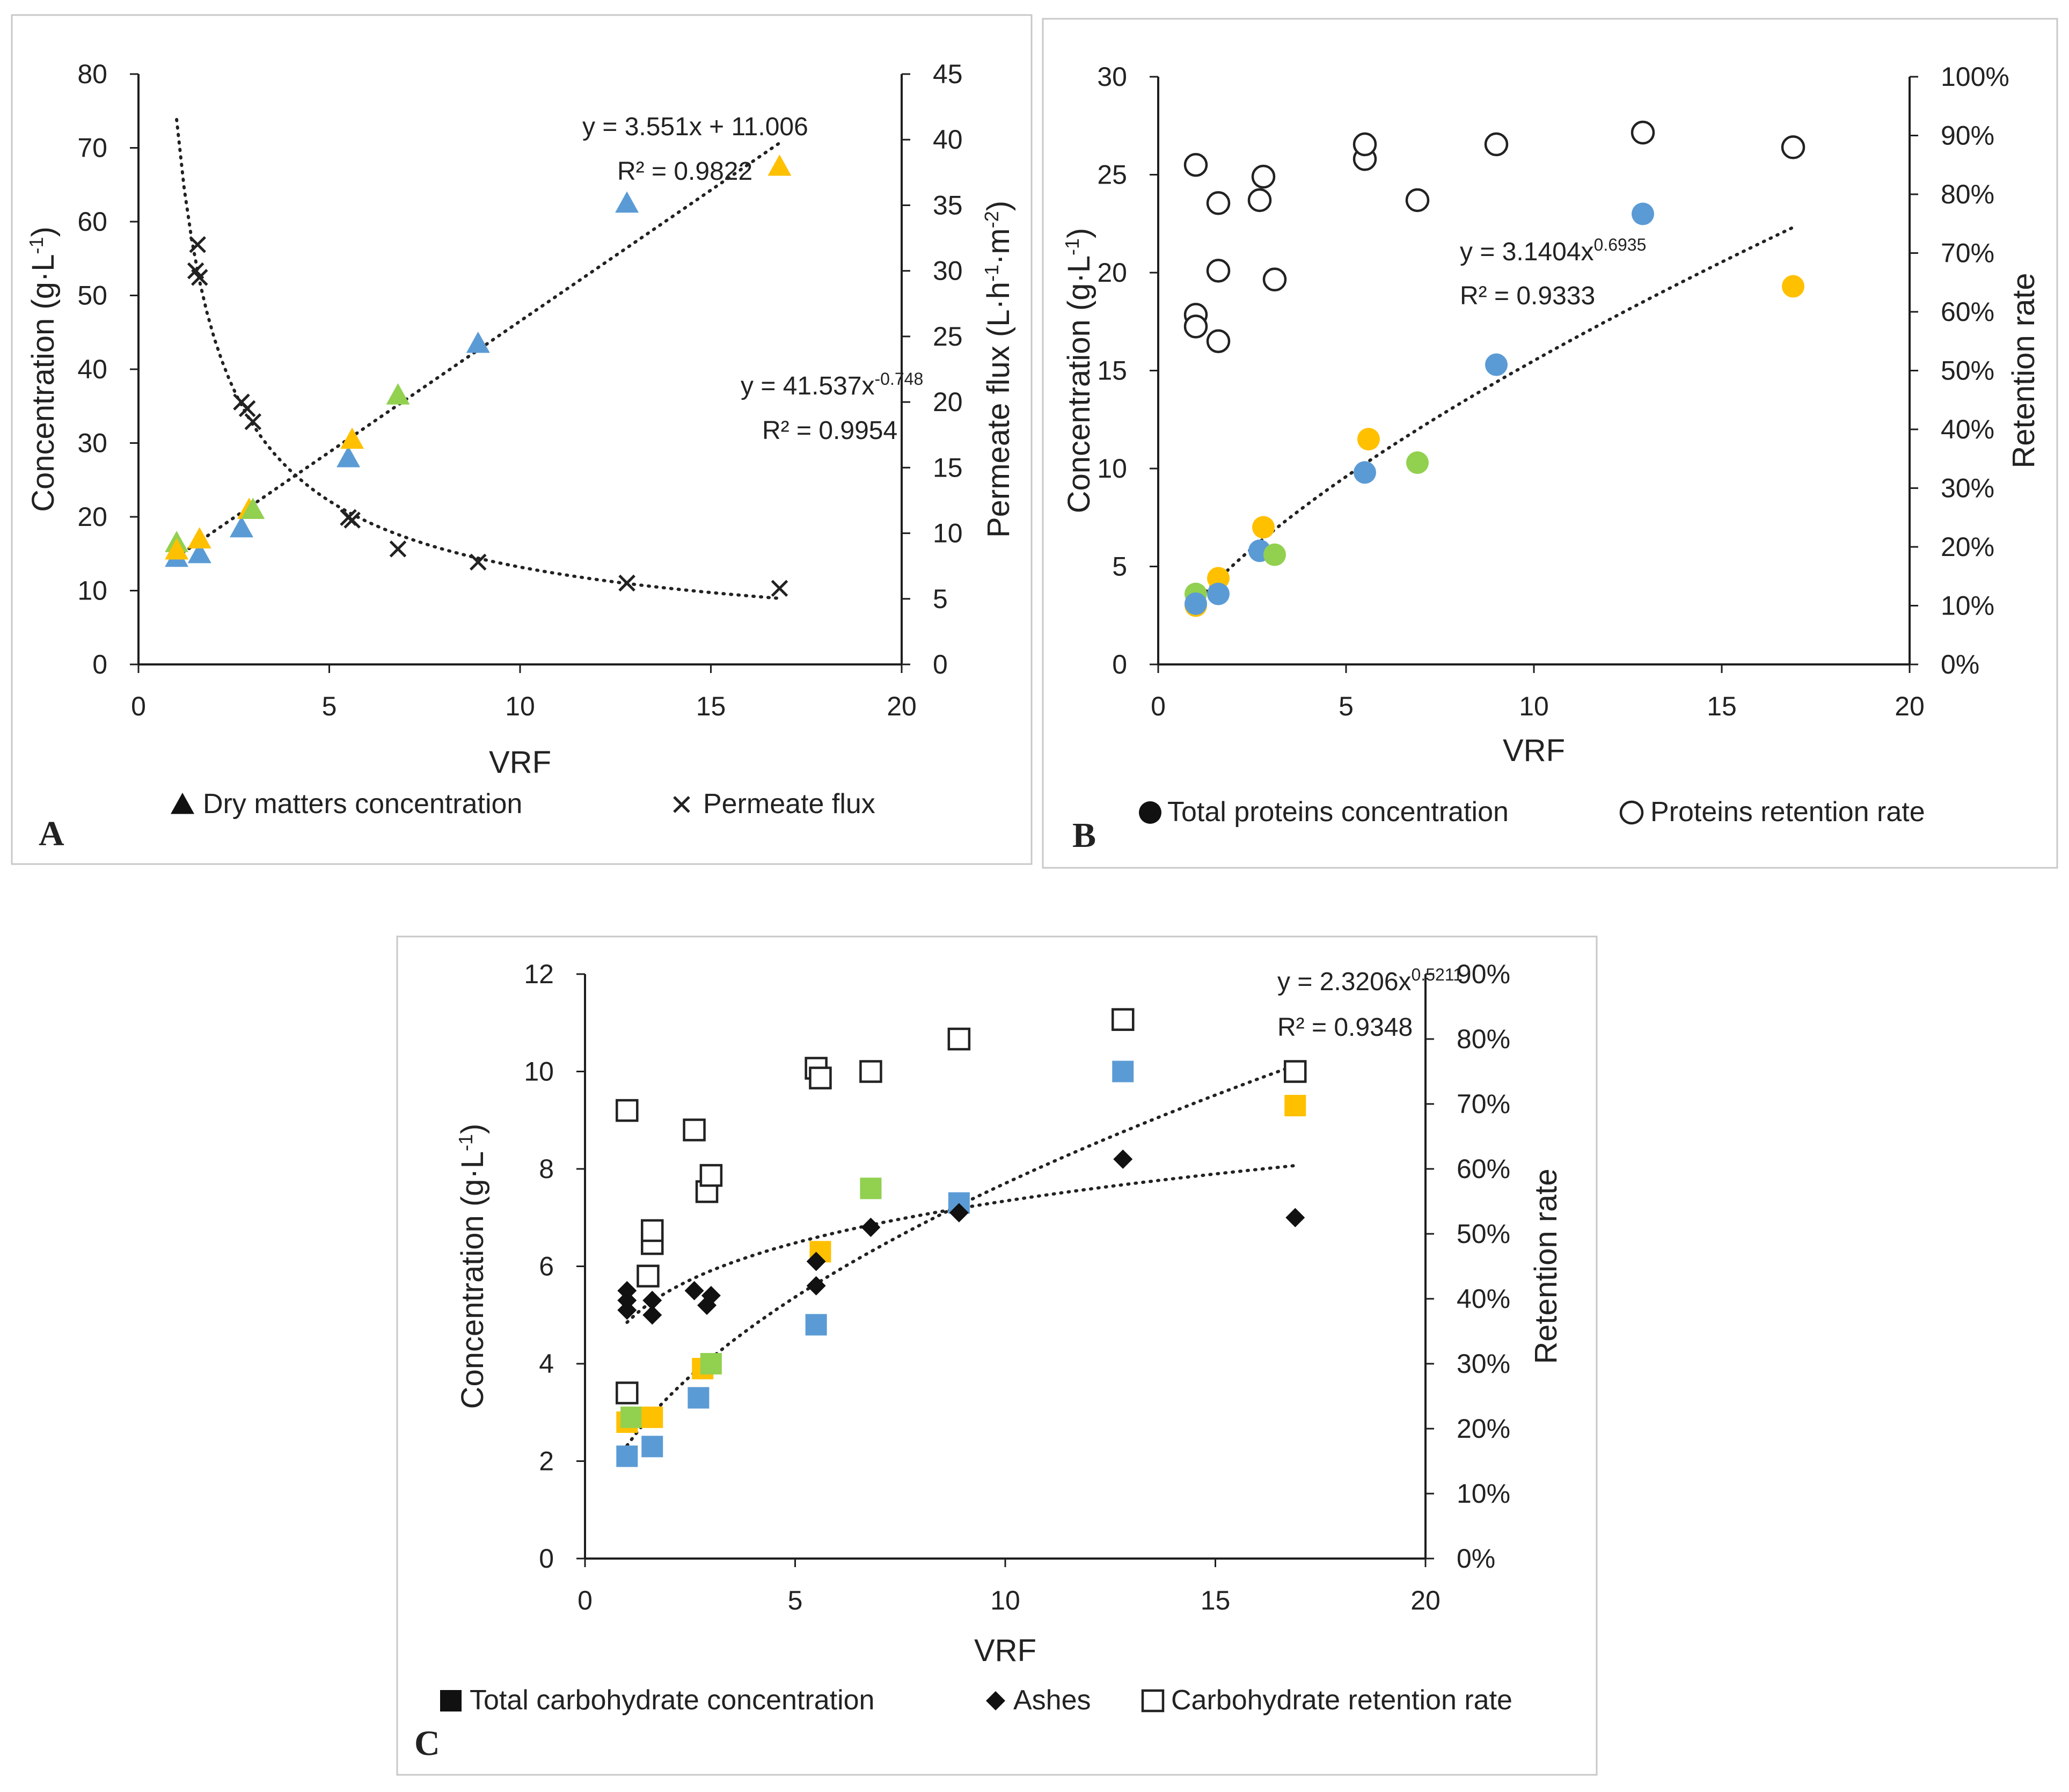 This screenshot has height=1792, width=2069. I want to click on y2-tick-label: 20%, so click(1483, 1429).